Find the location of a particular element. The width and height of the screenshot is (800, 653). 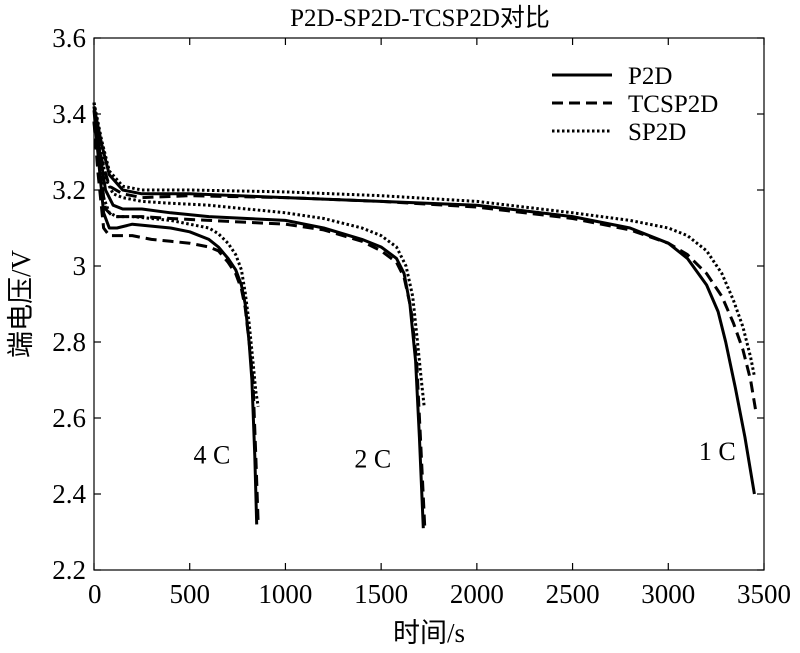

y-tick-label: 3.2 is located at coordinates (69, 190).